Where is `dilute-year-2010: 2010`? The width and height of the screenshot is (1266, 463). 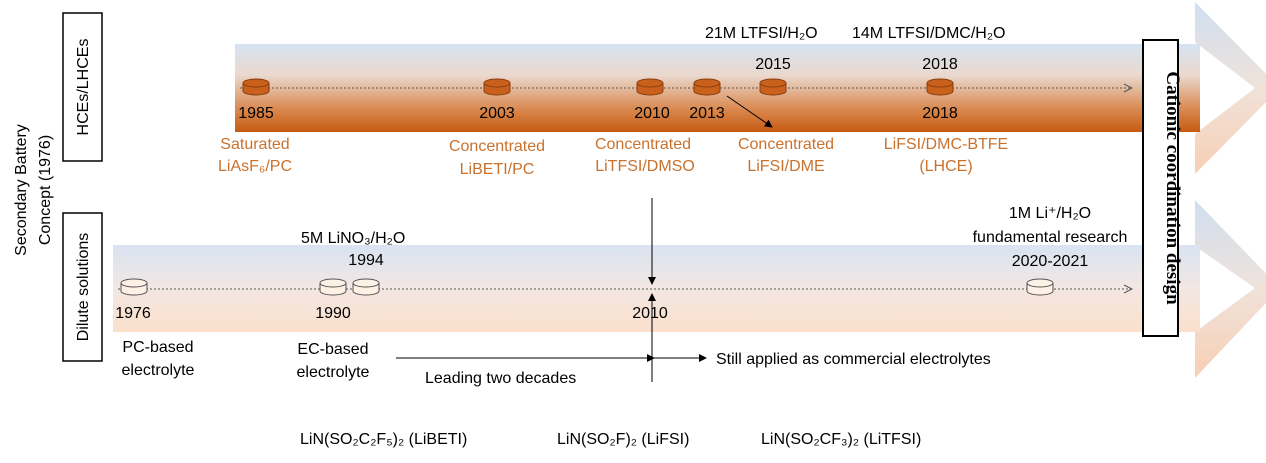
dilute-year-2010: 2010 is located at coordinates (650, 313).